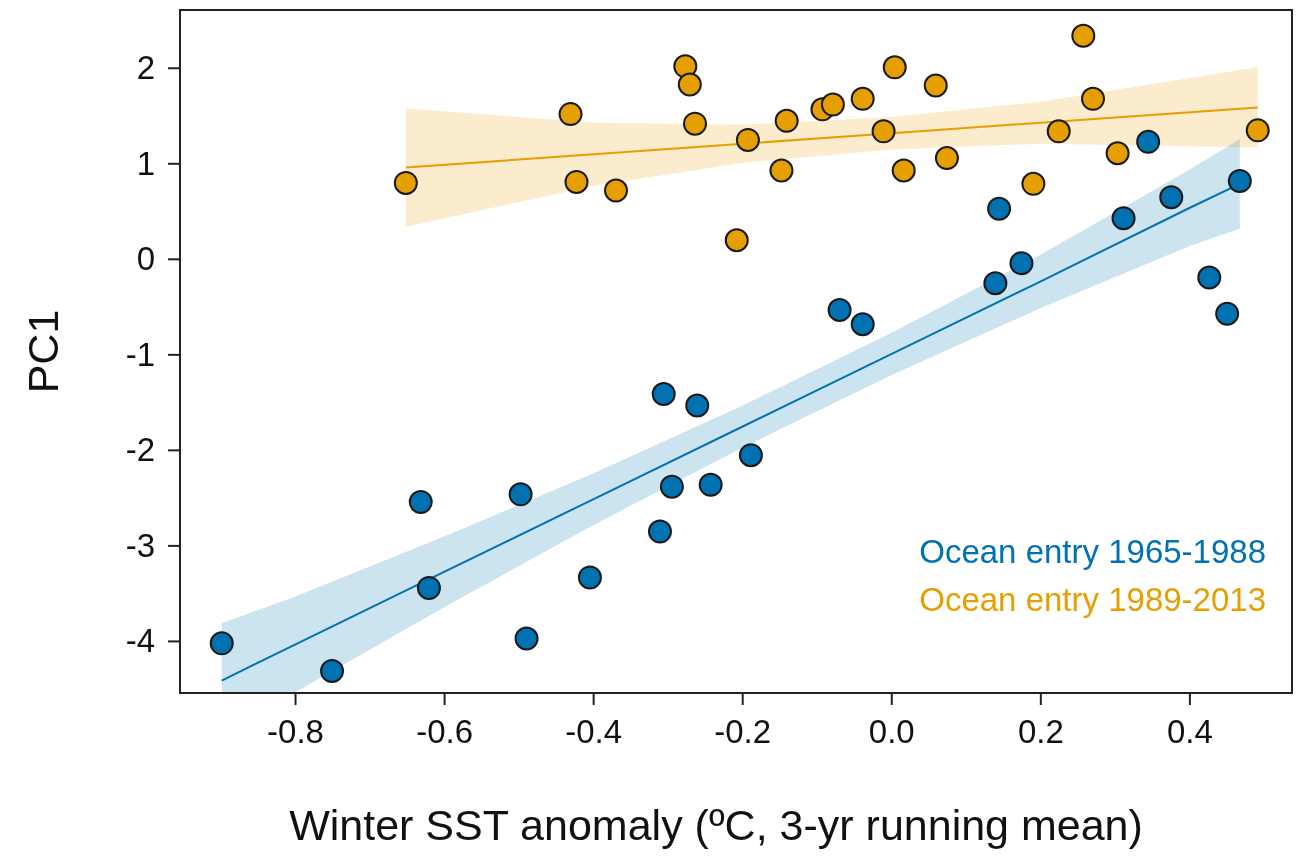  I want to click on x-axis-title: Winter SST anomaly (ºC, 3-yr running mean), so click(716, 825).